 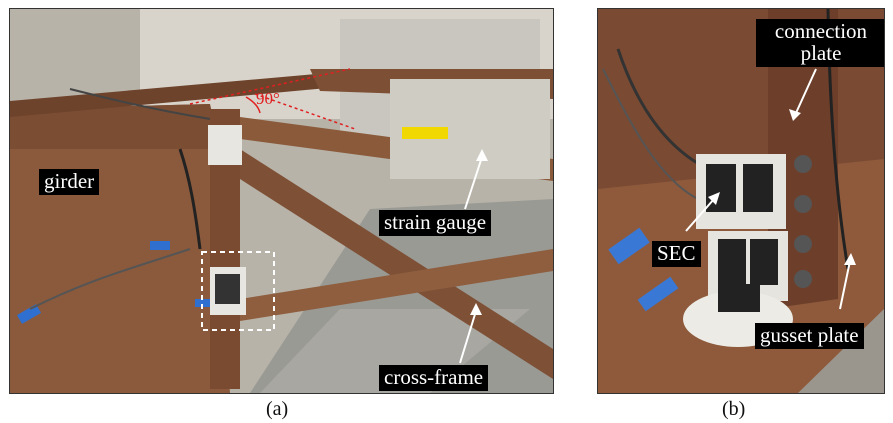 What do you see at coordinates (277, 409) in the screenshot?
I see `caption-a: (a)` at bounding box center [277, 409].